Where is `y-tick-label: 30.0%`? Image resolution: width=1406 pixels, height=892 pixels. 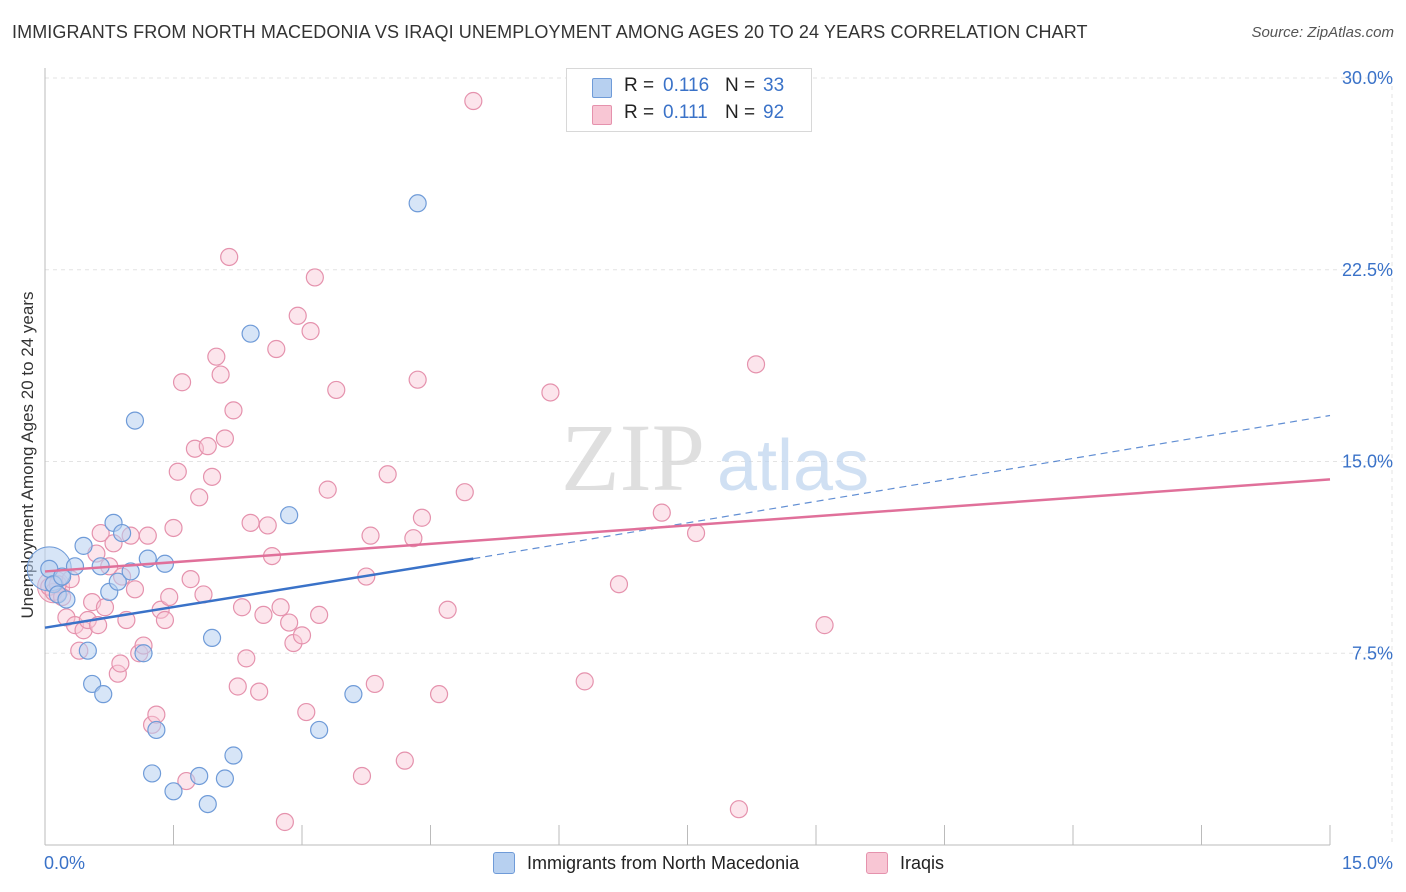 y-tick-label: 30.0% is located at coordinates (1367, 78).